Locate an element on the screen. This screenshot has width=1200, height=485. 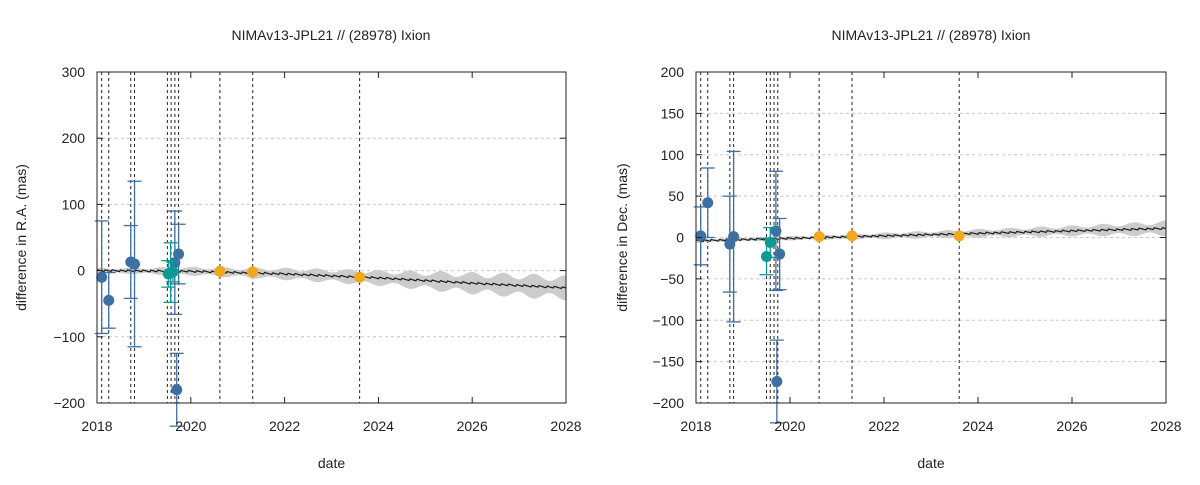
y-tick-label: 300 is located at coordinates (74, 72).